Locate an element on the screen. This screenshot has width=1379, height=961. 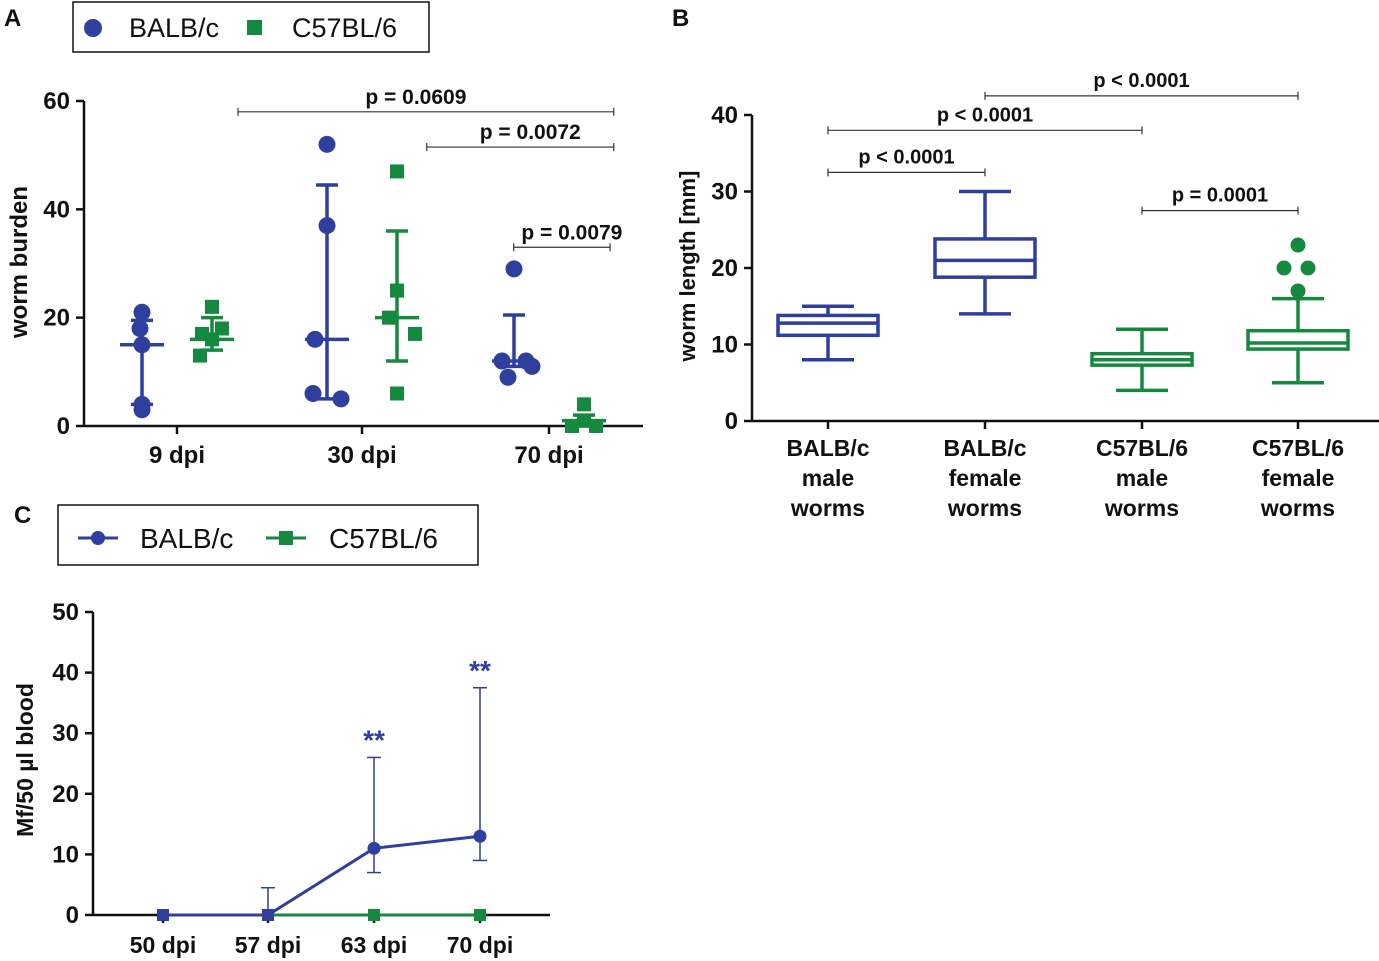
panel-label-c: C is located at coordinates (22, 515).